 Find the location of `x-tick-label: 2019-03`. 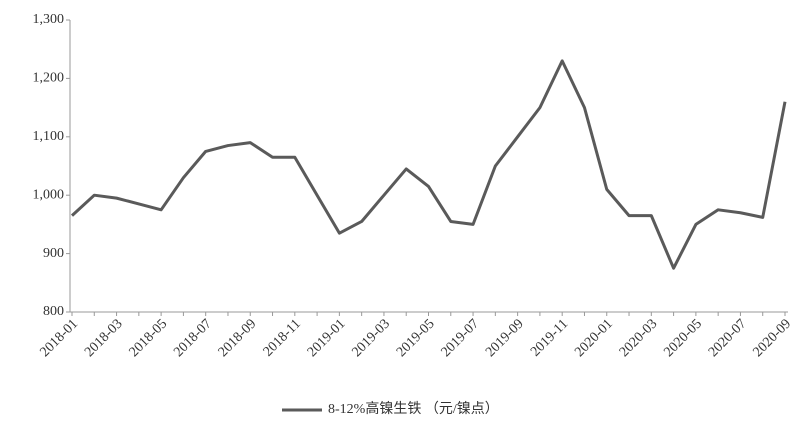

x-tick-label: 2019-03 is located at coordinates (371, 338).